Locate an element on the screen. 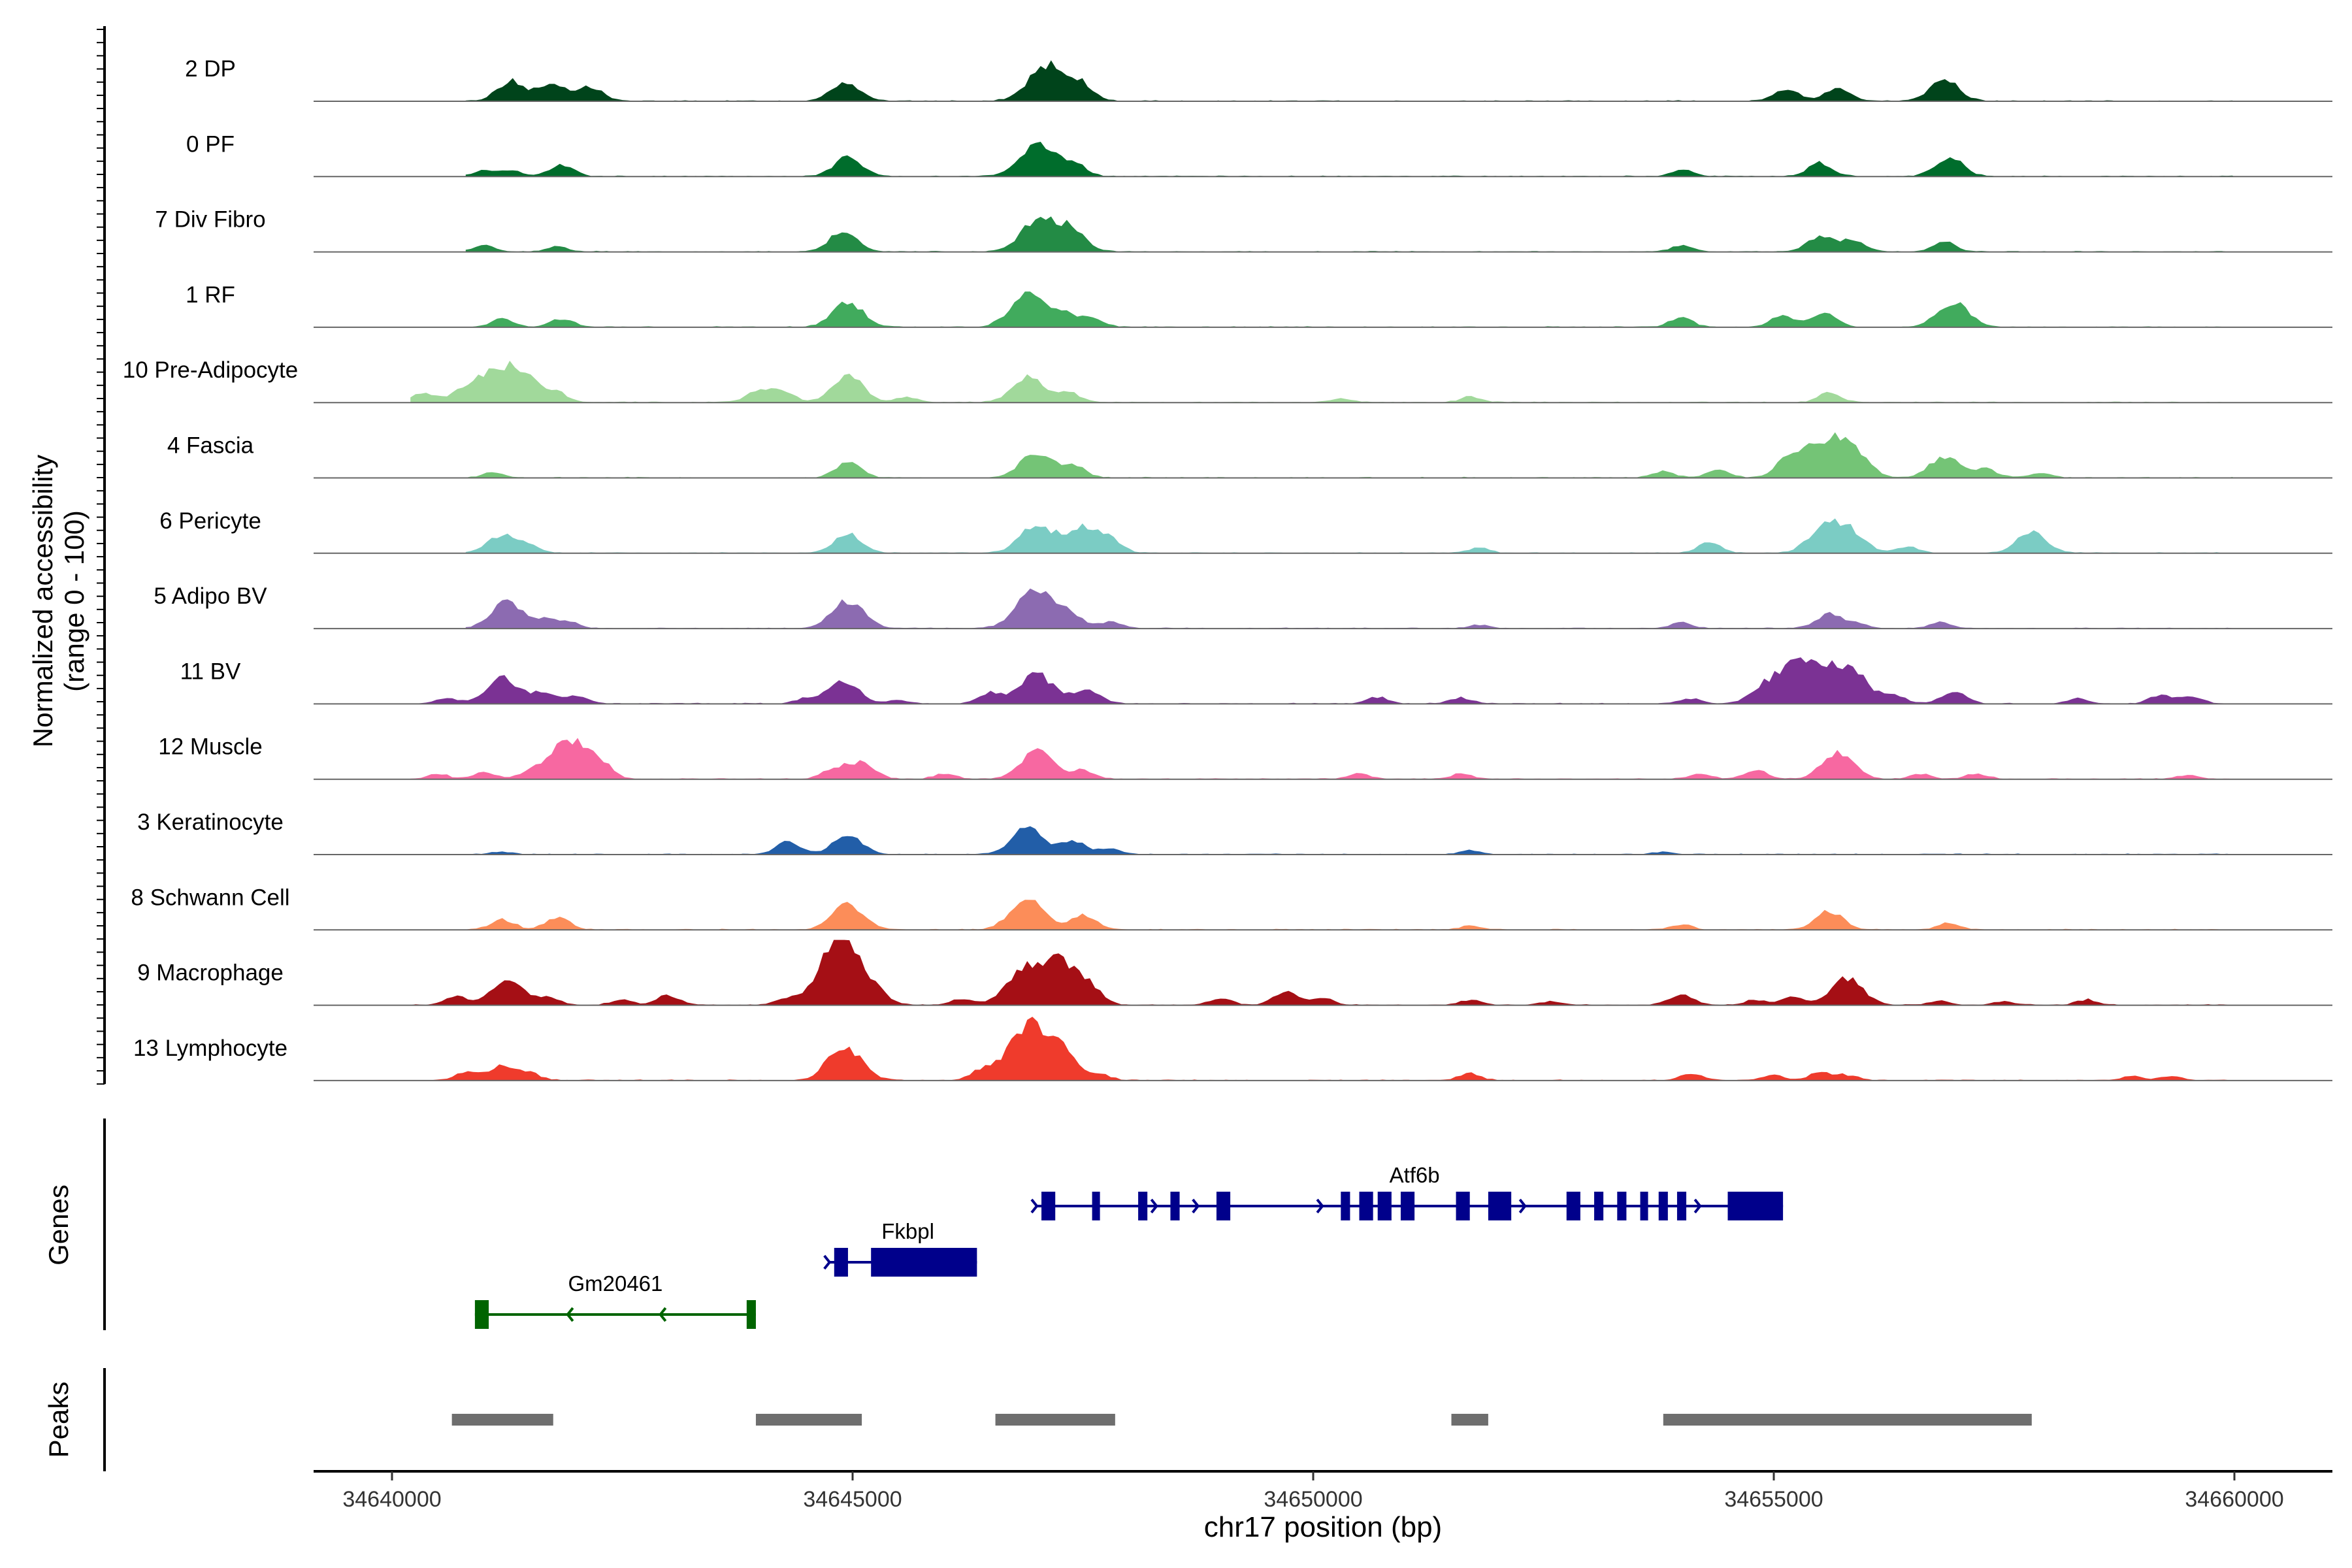  track-1-rf: 1 RF is located at coordinates (1259, 305).